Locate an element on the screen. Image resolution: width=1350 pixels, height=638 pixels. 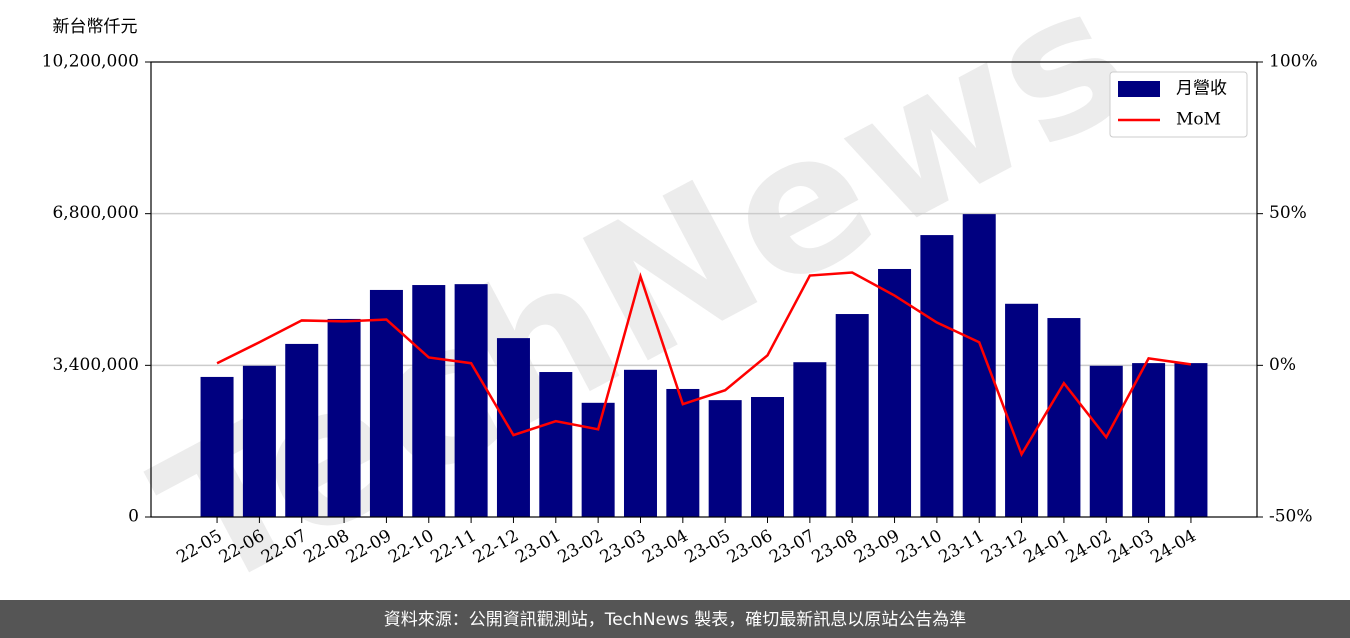
y-tick-label: 3,400,000 is located at coordinates (95, 365).